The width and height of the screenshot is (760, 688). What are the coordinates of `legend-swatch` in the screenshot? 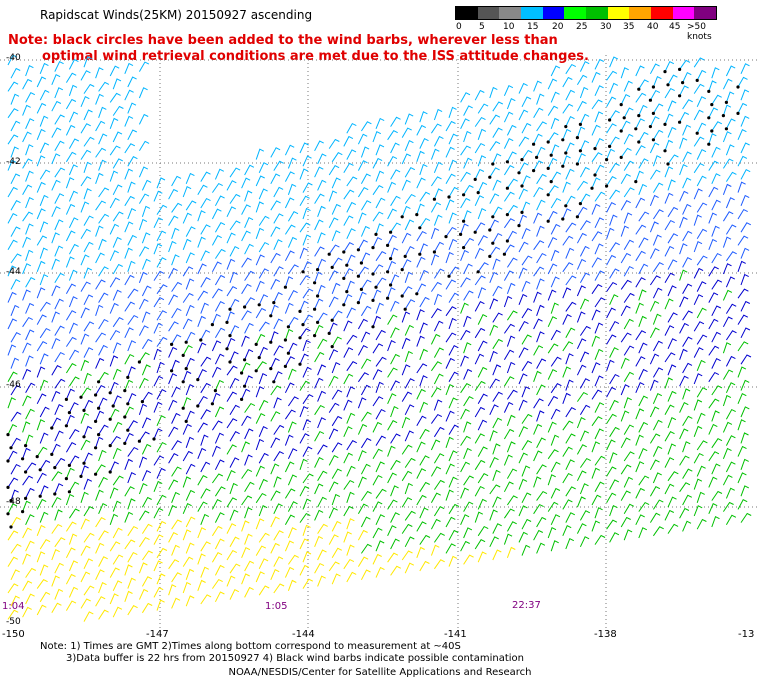 It's located at (510, 13).